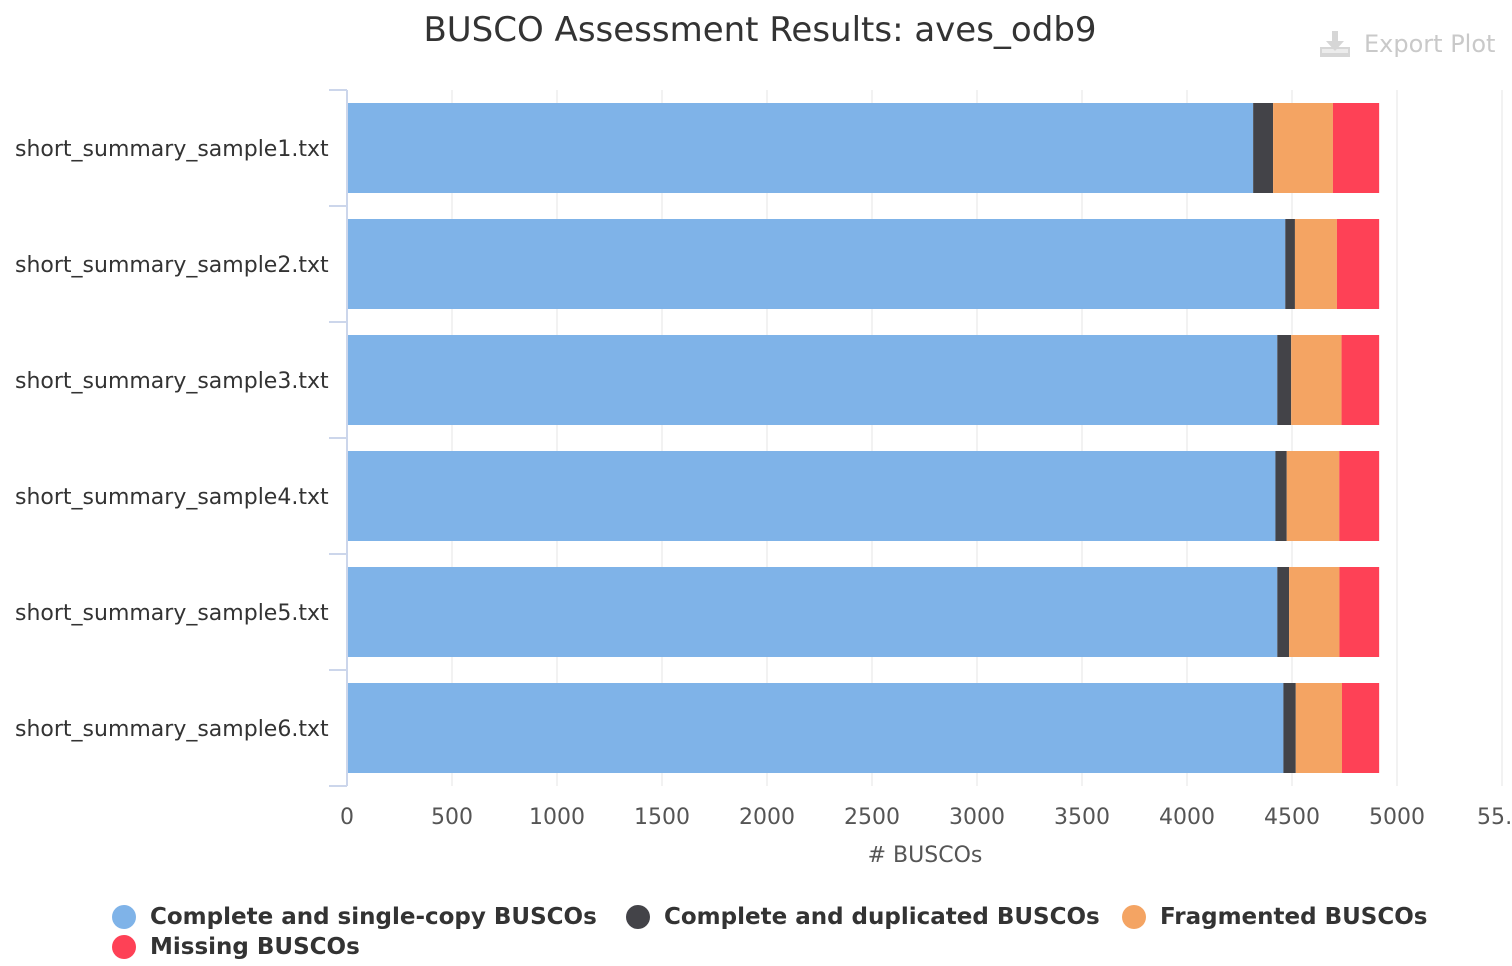  What do you see at coordinates (925, 855) in the screenshot?
I see `x-axis-title: # BUSCOs` at bounding box center [925, 855].